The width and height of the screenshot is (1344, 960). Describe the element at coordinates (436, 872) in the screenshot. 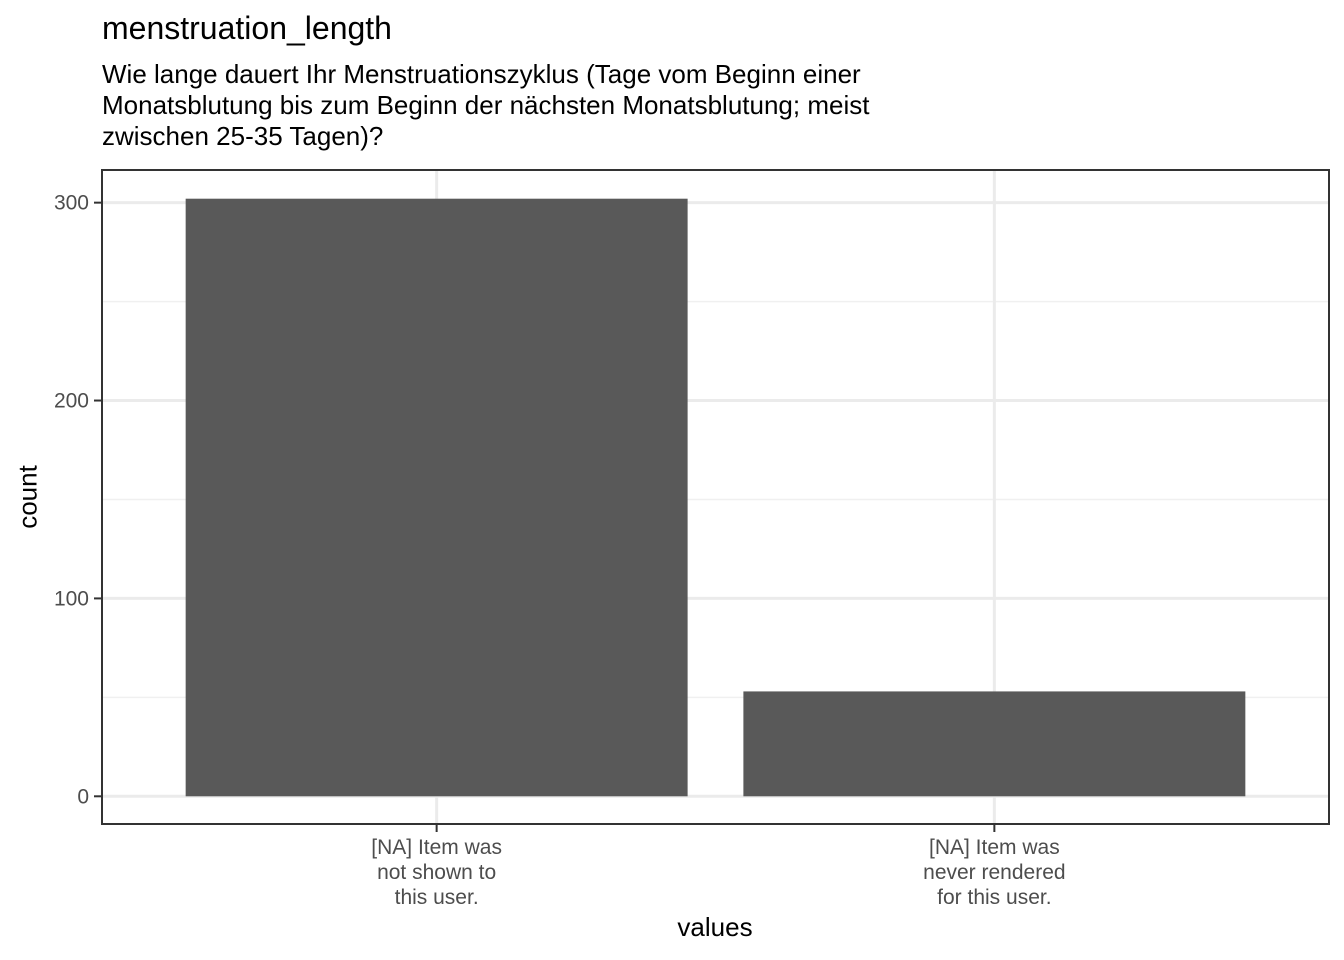

I see `x-tick-label: [NA] Item was not shown to this user.` at that location.